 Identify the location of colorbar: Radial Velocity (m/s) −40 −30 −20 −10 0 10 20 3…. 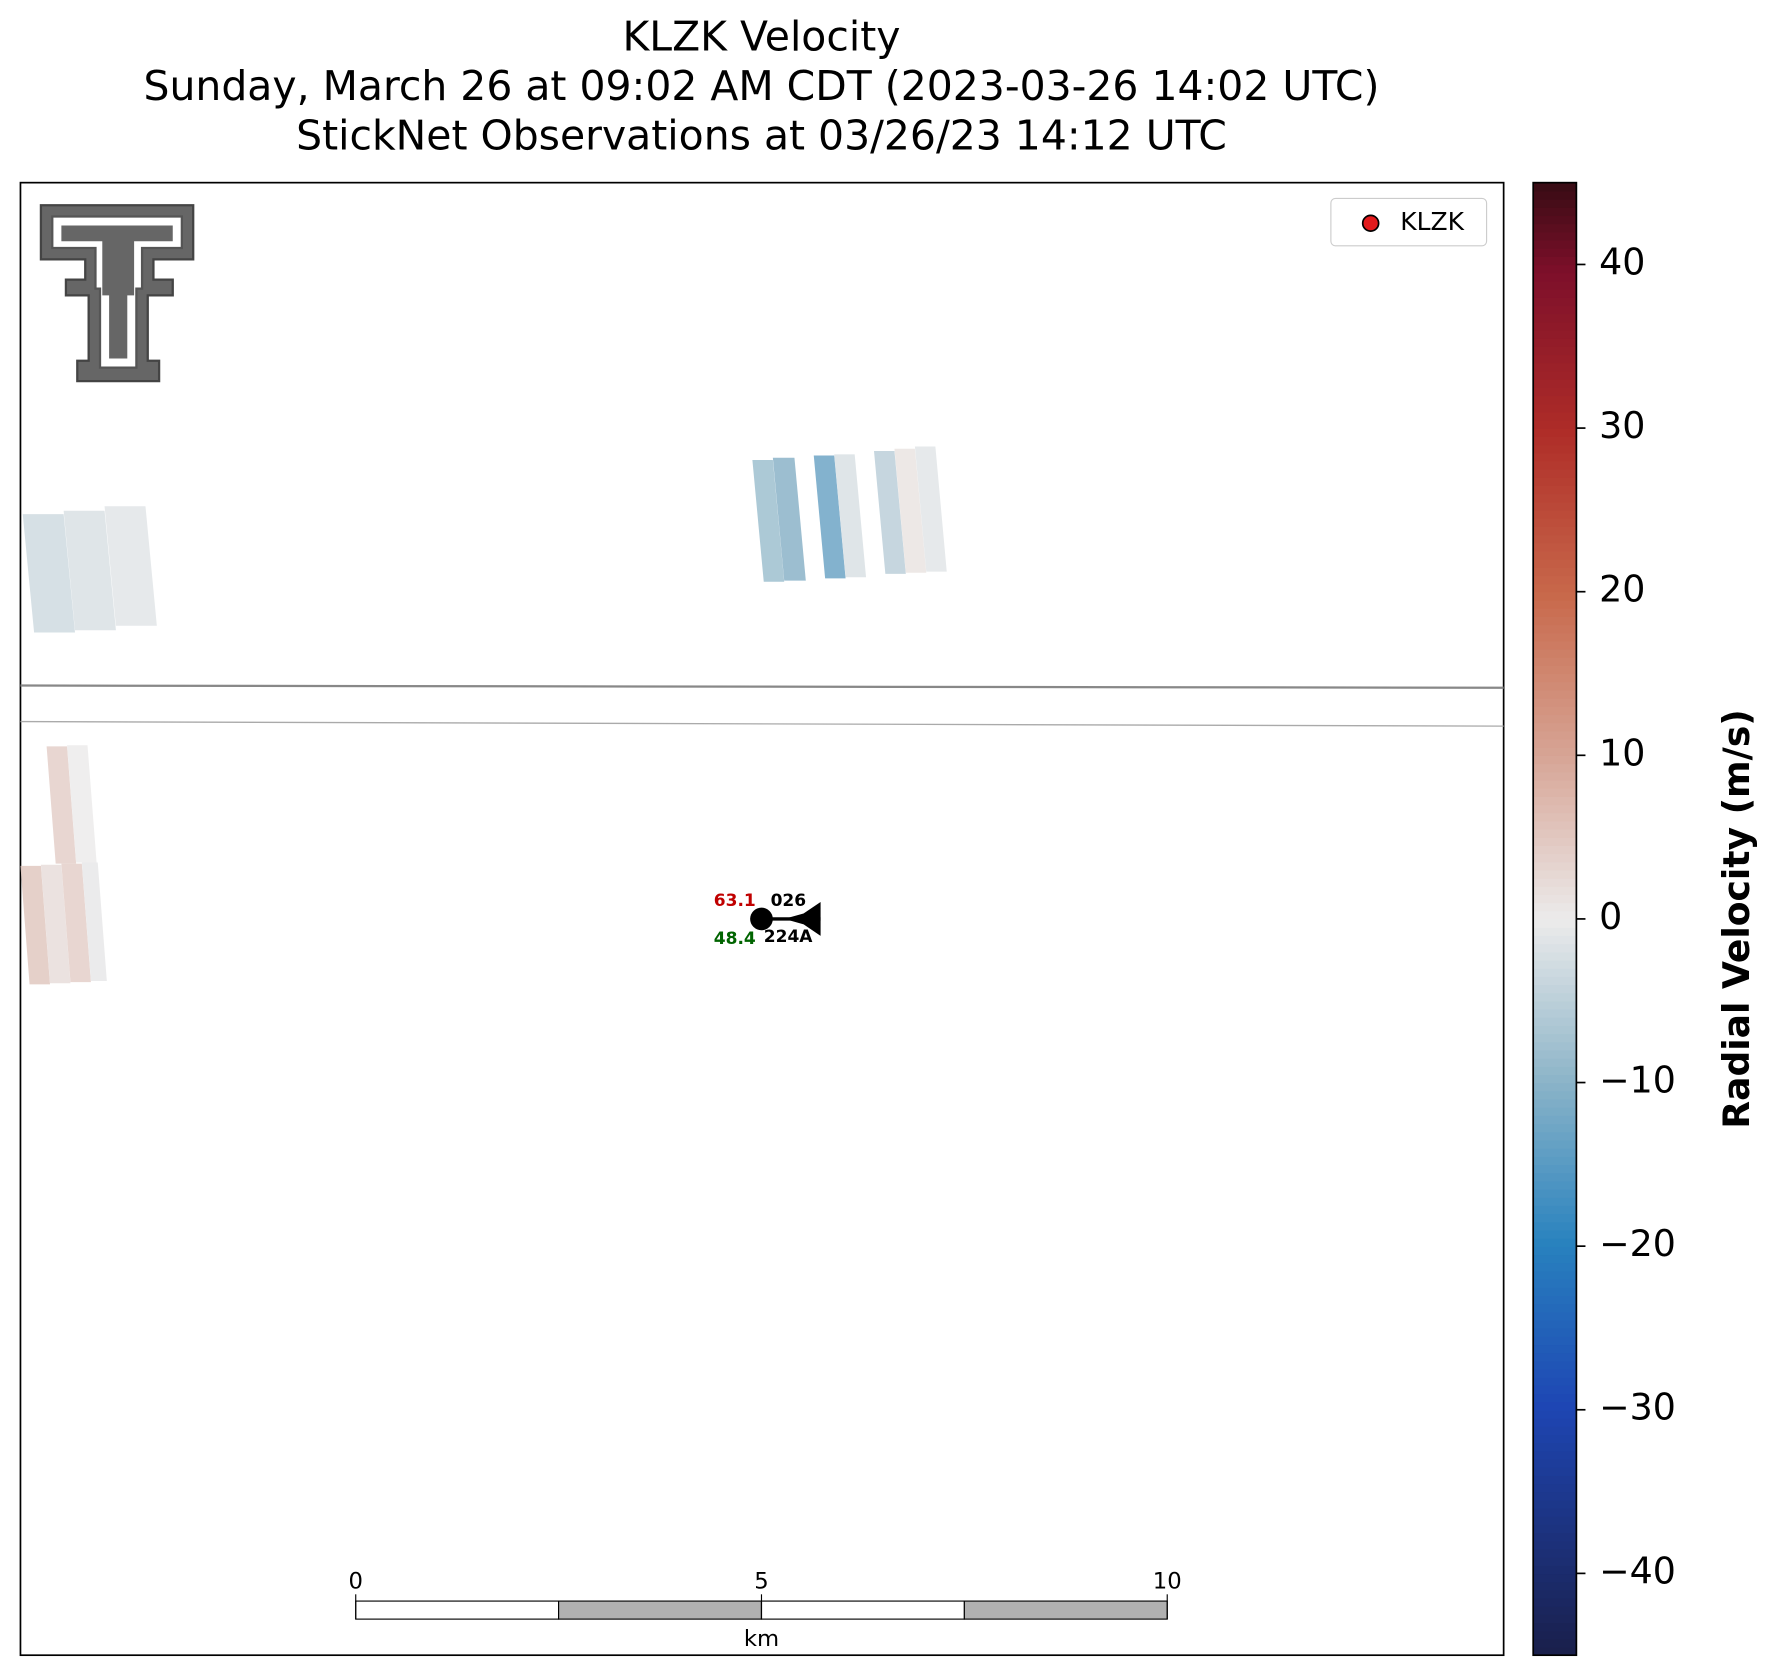
(1645, 919).